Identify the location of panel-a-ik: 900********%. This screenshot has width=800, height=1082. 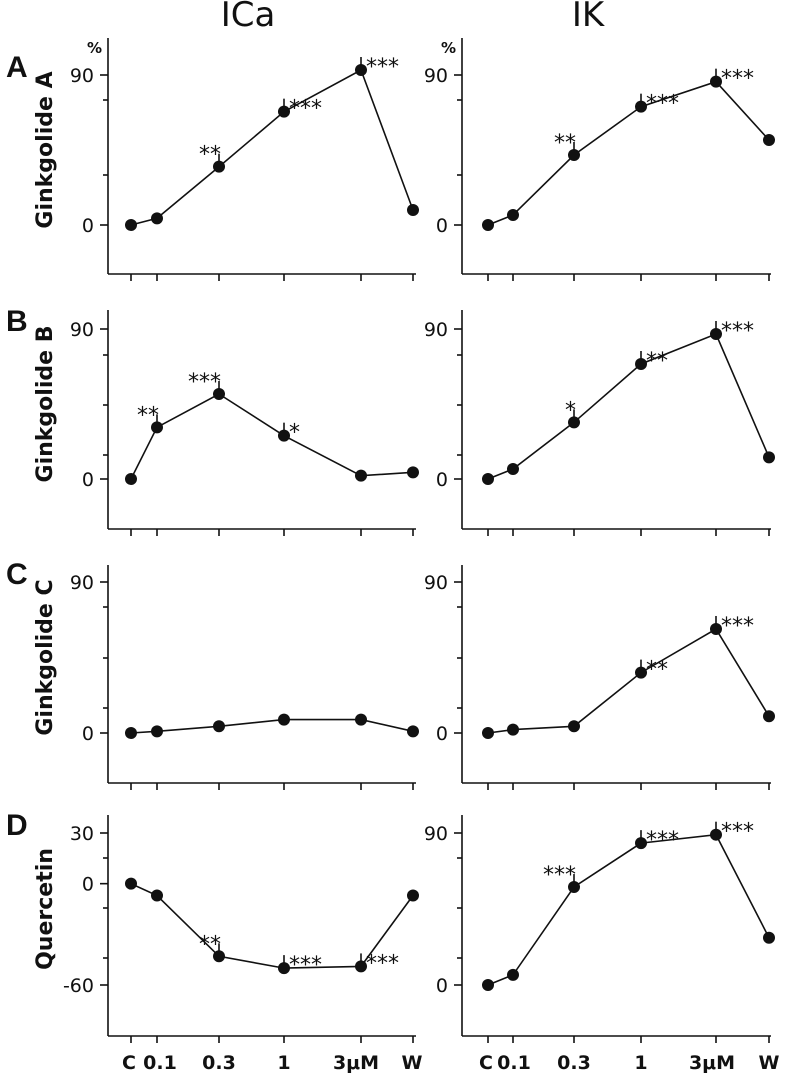
(599, 159).